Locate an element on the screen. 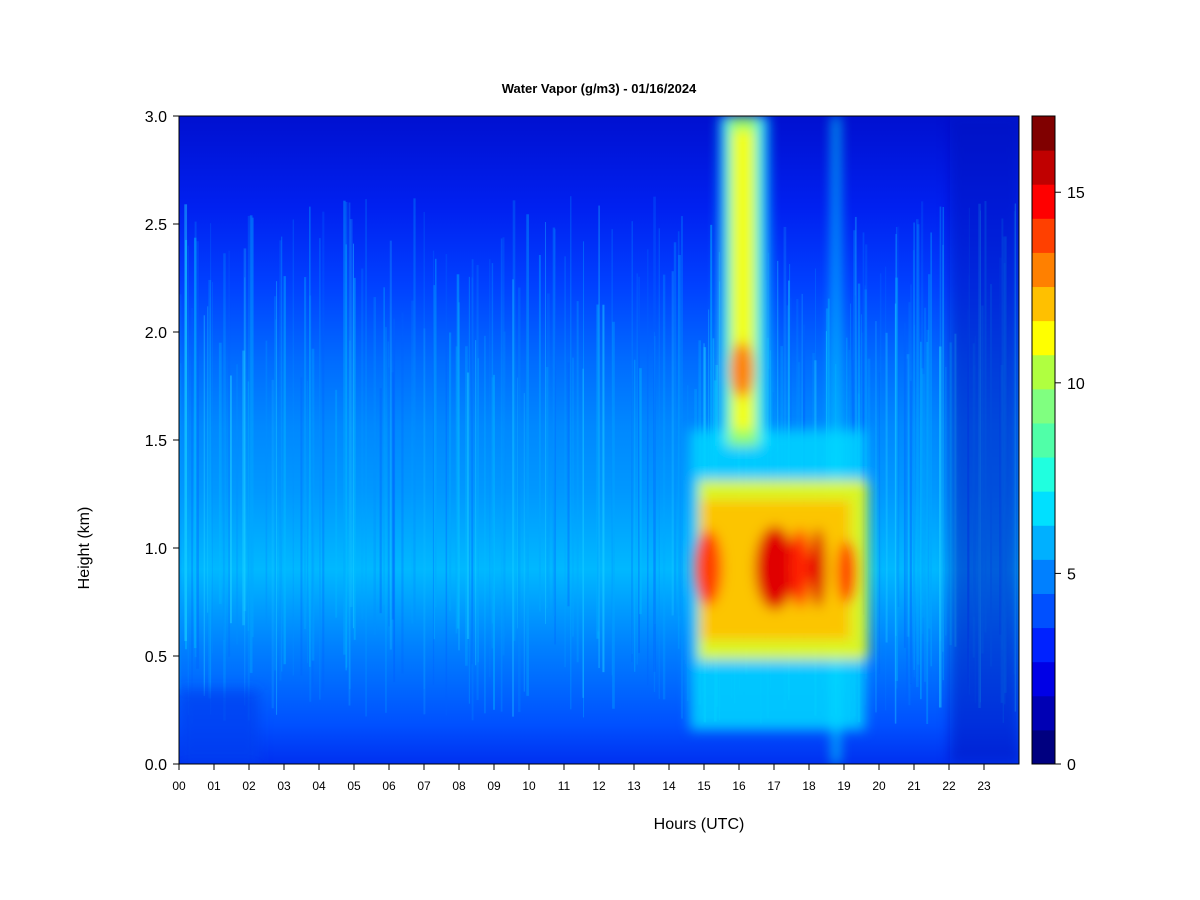 Image resolution: width=1200 pixels, height=900 pixels. y-tick-label: 3.0 is located at coordinates (156, 117).